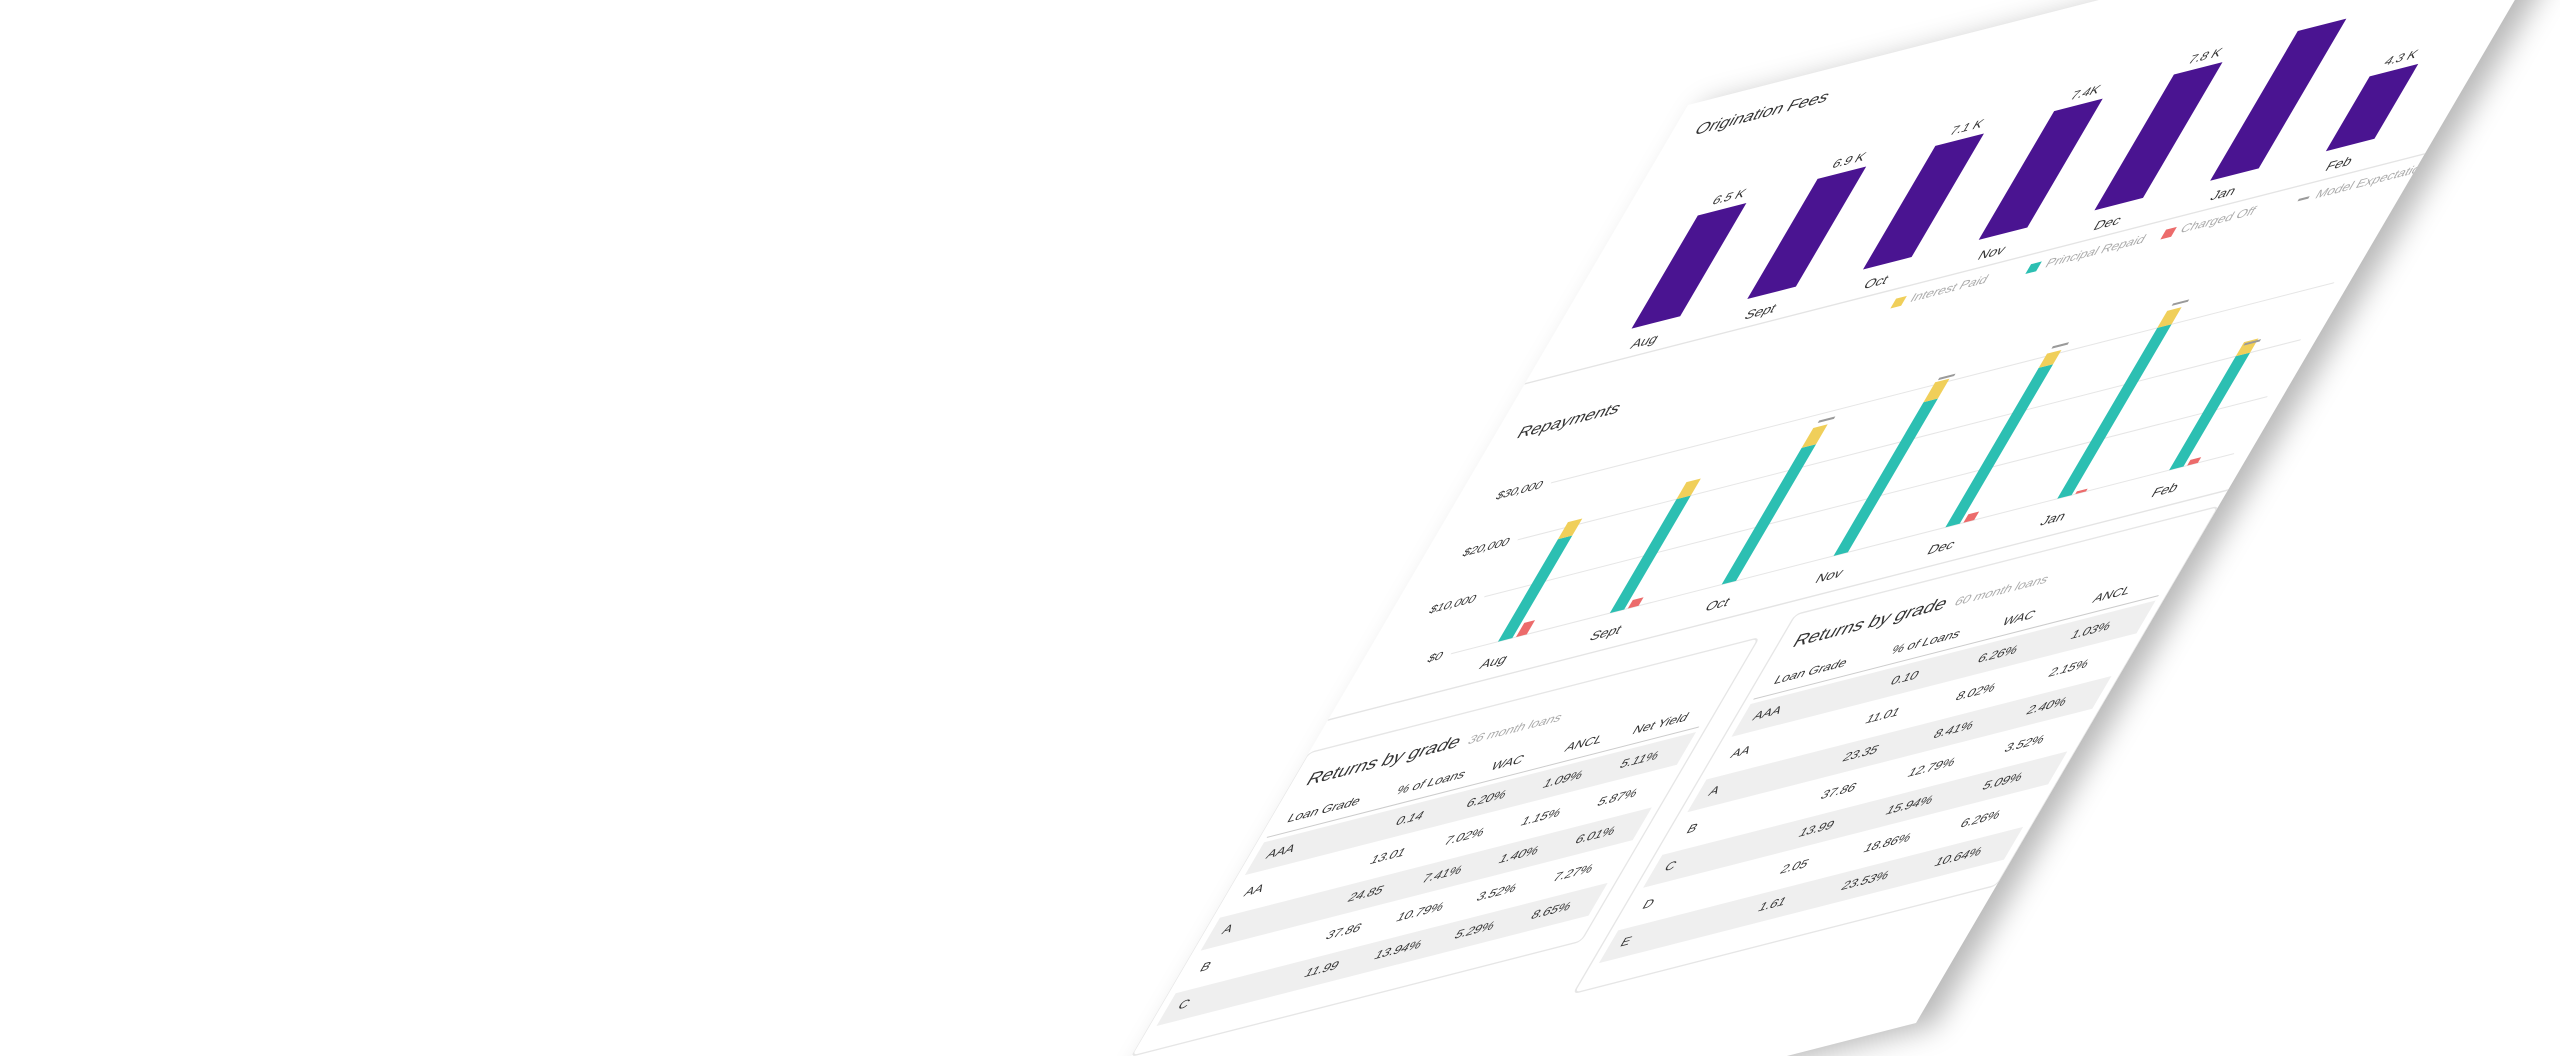  I want to click on legend-label: Interest Paid, so click(1950, 288).